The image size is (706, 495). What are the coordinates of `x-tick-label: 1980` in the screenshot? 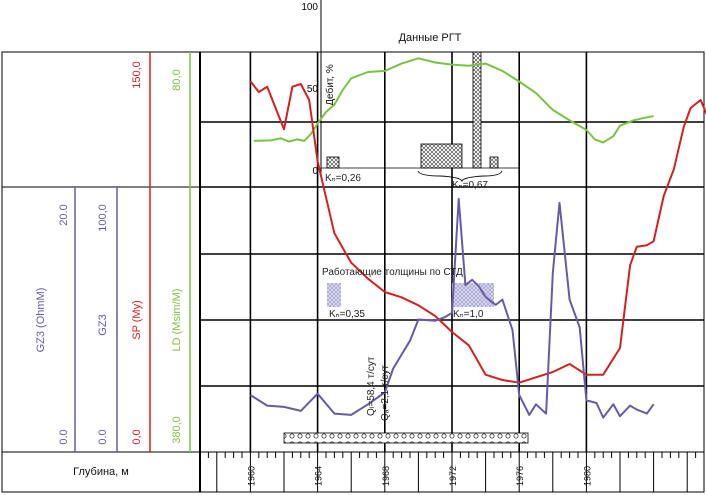 It's located at (587, 476).